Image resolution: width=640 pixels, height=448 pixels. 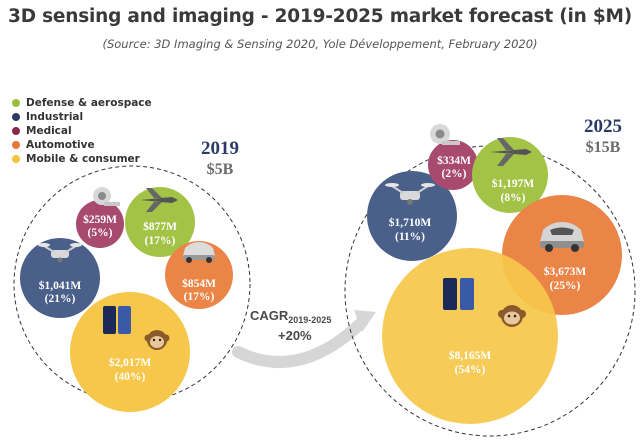 What do you see at coordinates (410, 222) in the screenshot?
I see `bubble-value-2025-industrial: $1,710M` at bounding box center [410, 222].